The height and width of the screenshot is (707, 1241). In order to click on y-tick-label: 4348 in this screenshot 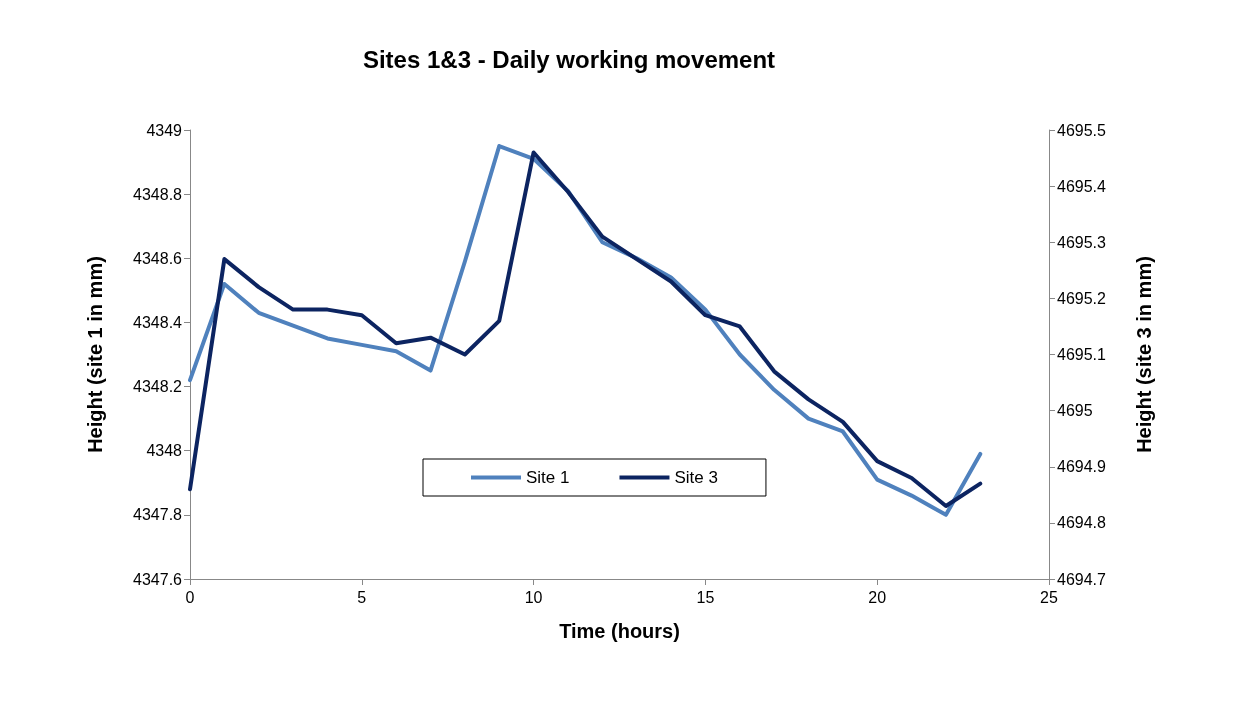, I will do `click(164, 451)`.